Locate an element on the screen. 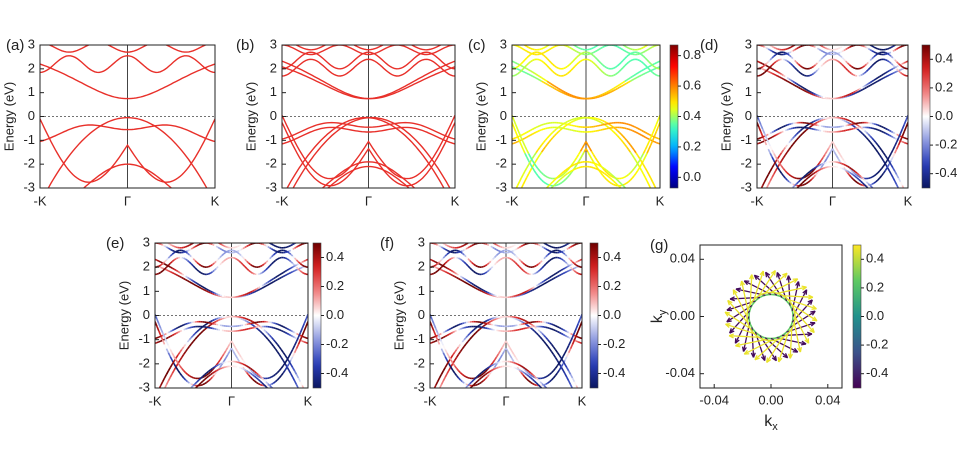 Image resolution: width=970 pixels, height=458 pixels. arrow-head is located at coordinates (746, 352).